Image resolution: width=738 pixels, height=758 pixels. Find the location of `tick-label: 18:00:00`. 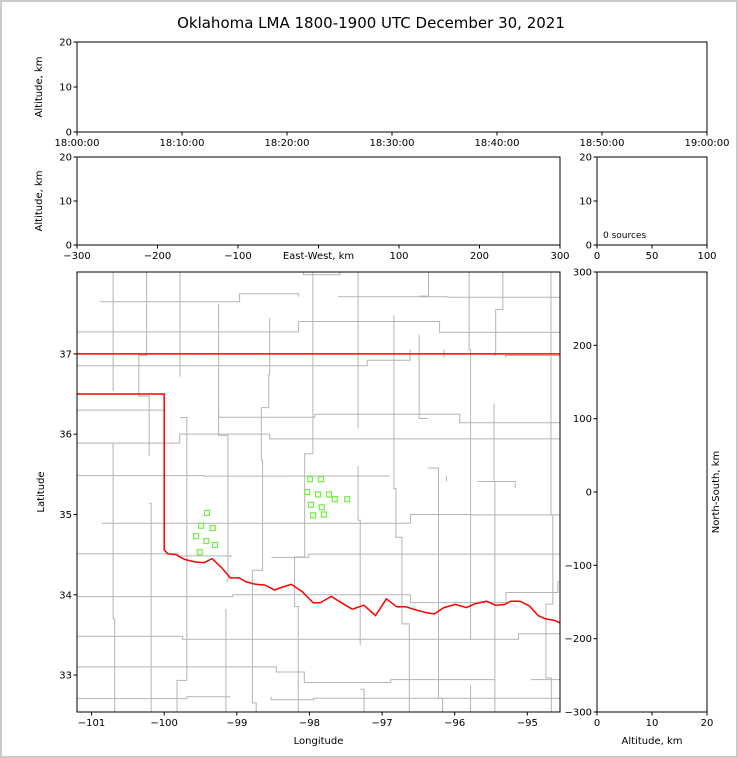

tick-label: 18:00:00 is located at coordinates (77, 143).